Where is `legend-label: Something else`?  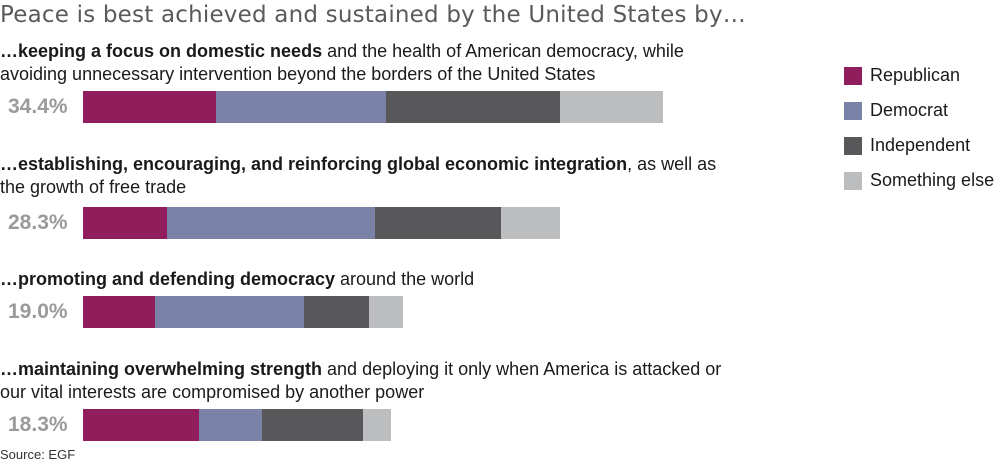
legend-label: Something else is located at coordinates (932, 180).